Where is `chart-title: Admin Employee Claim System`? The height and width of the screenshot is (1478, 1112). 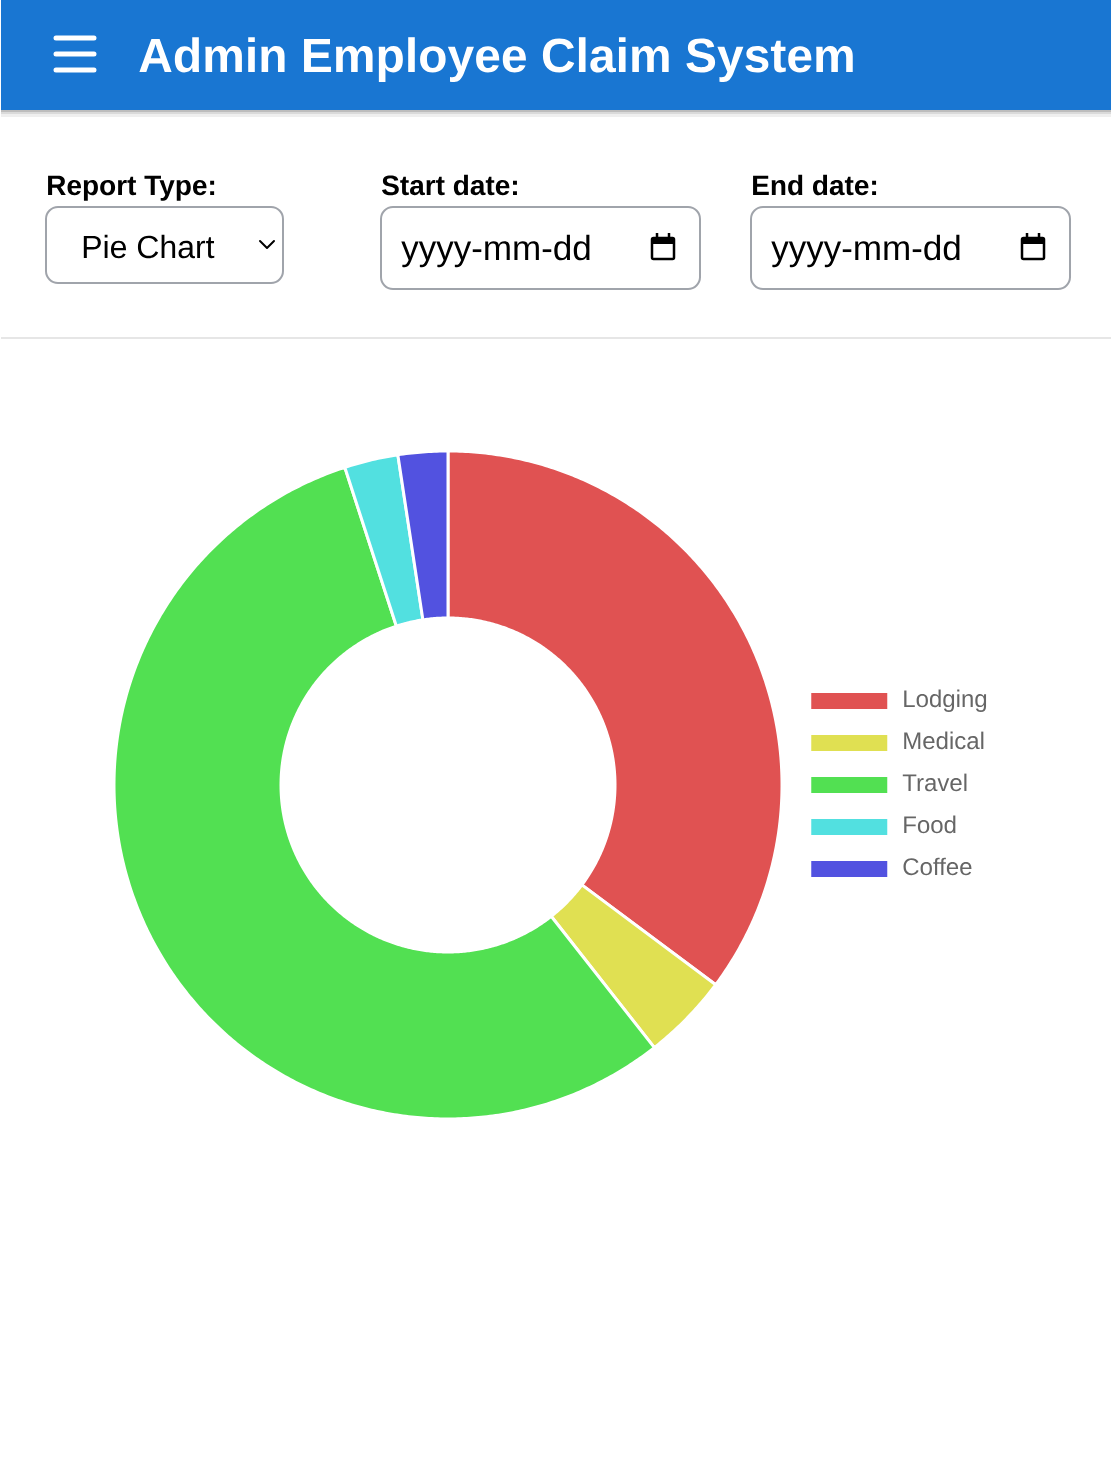 chart-title: Admin Employee Claim System is located at coordinates (496, 59).